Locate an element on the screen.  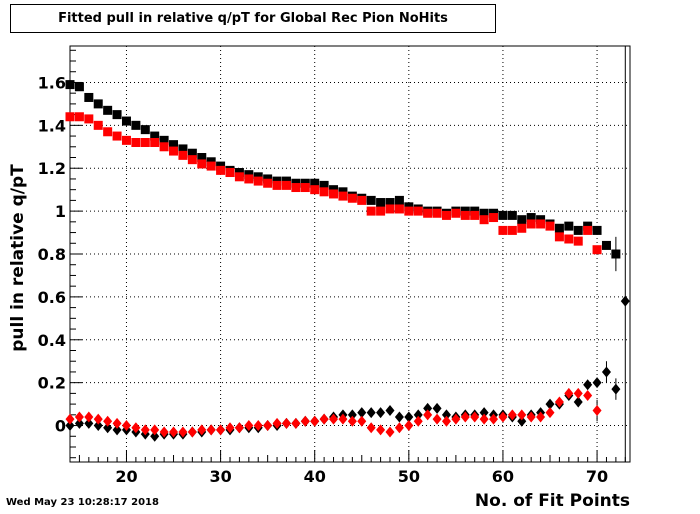
y-tick-label: 0.2 is located at coordinates (52, 383).